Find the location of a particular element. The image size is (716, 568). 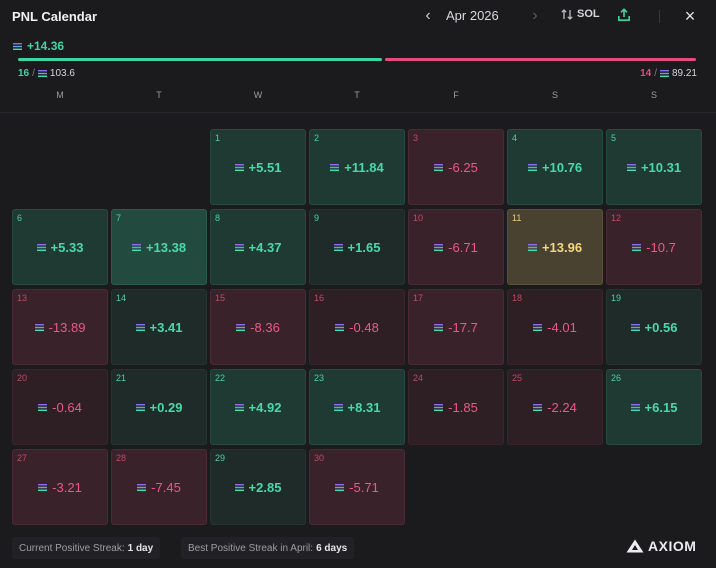

day-cell: 1 +5.51 is located at coordinates (258, 167).